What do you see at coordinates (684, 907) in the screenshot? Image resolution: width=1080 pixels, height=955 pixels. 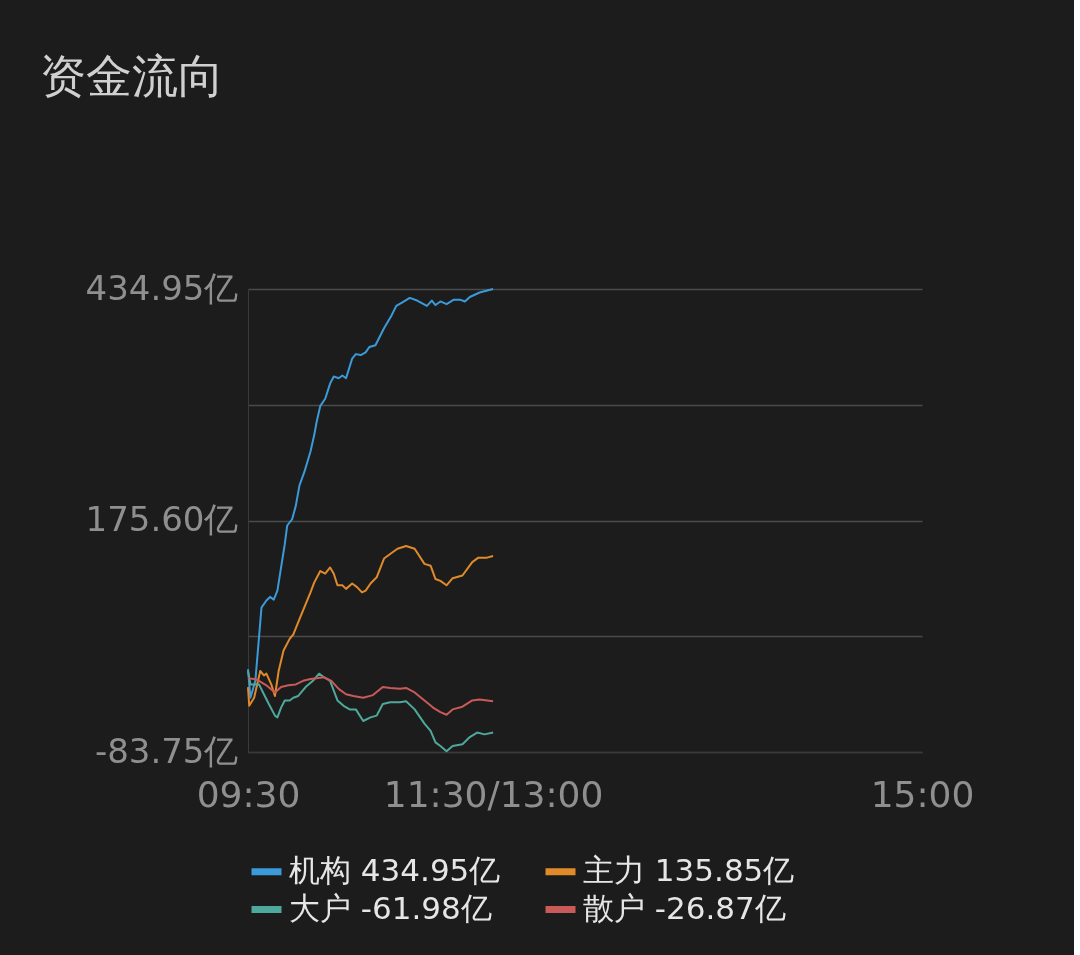 I see `legend-label: 散户 -26.87亿` at bounding box center [684, 907].